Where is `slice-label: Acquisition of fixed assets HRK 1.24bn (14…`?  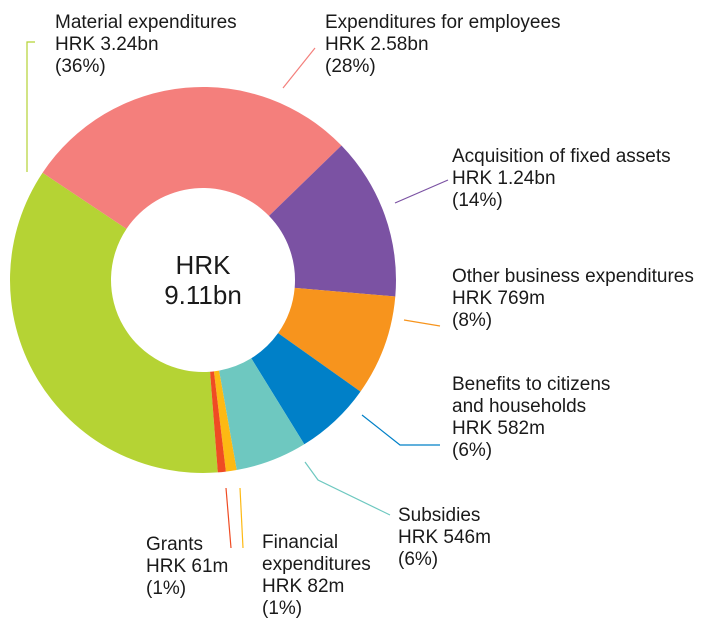 slice-label: Acquisition of fixed assets HRK 1.24bn (14… is located at coordinates (561, 179).